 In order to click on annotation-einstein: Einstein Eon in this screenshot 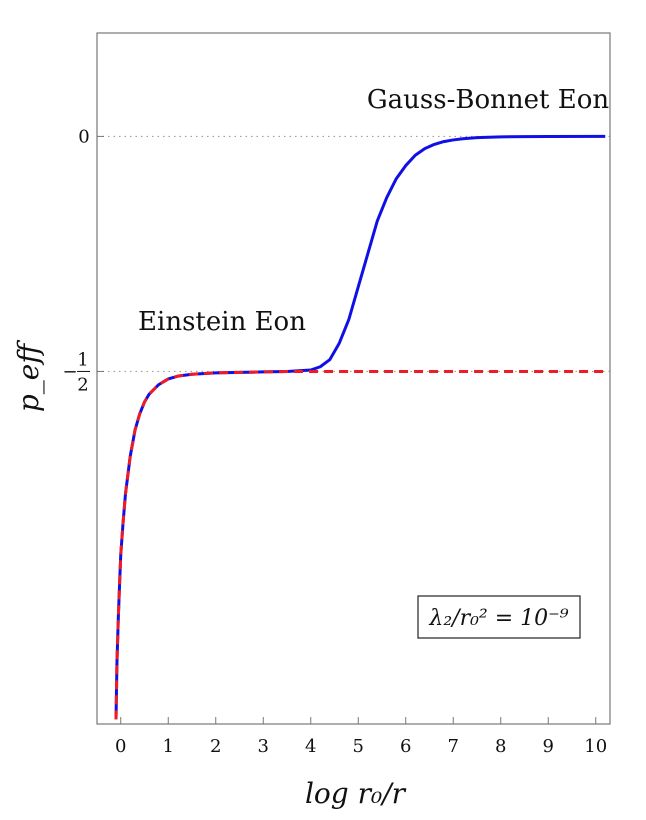, I will do `click(222, 322)`.